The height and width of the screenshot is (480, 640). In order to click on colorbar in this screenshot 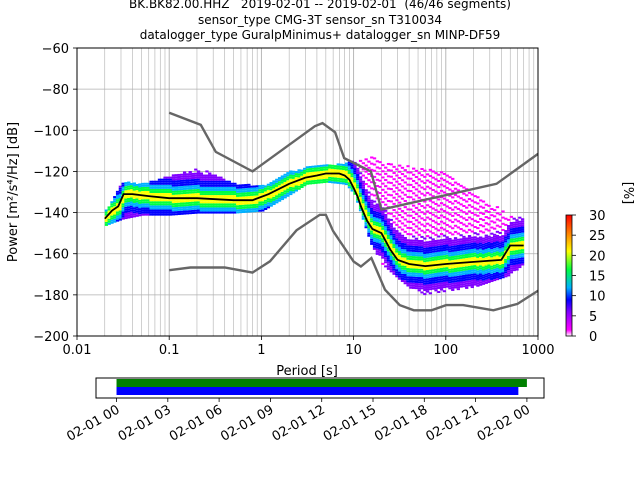, I will do `click(569, 275)`.